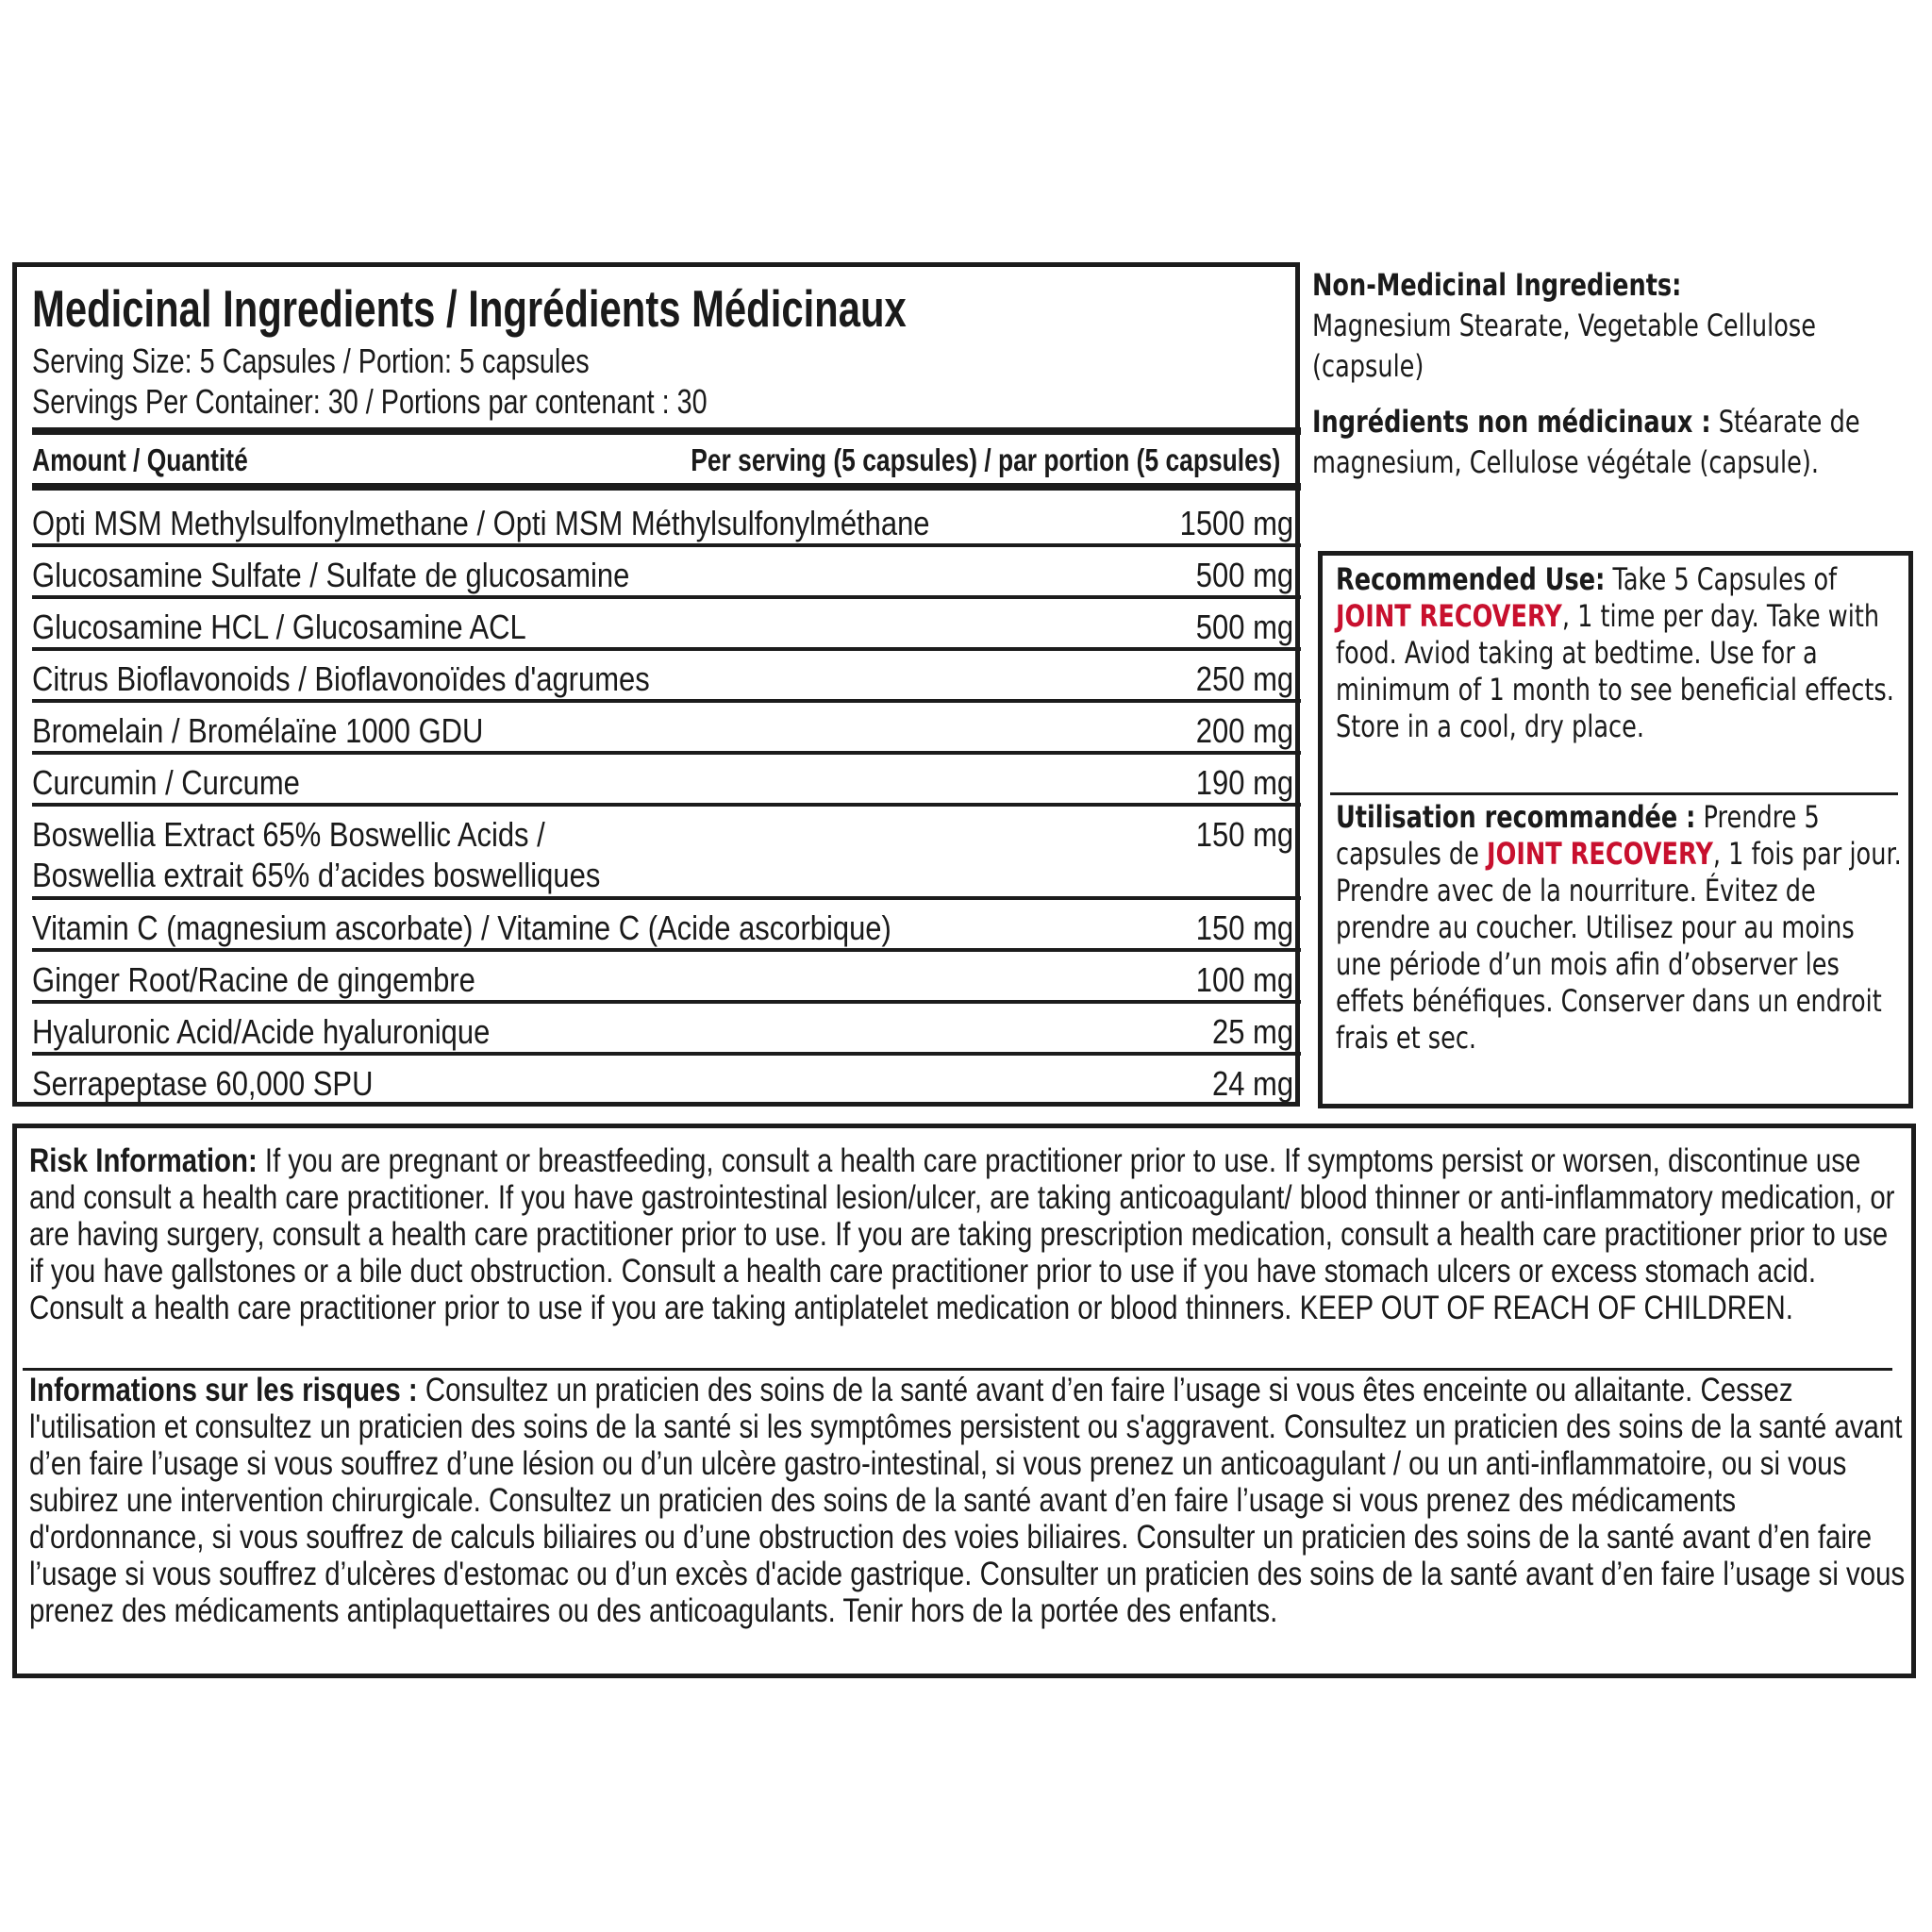 This screenshot has width=1932, height=1932. Describe the element at coordinates (666, 729) in the screenshot. I see `table-row: Bromelain / Bromélaïne 1000 GDU 200 mg` at that location.